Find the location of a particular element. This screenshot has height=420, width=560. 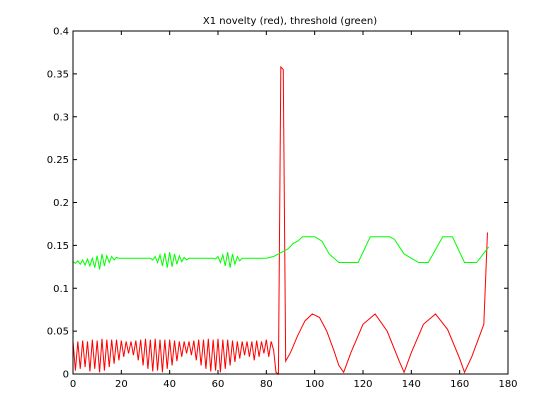

y-tick-label-1: 0.05 is located at coordinates (58, 332).